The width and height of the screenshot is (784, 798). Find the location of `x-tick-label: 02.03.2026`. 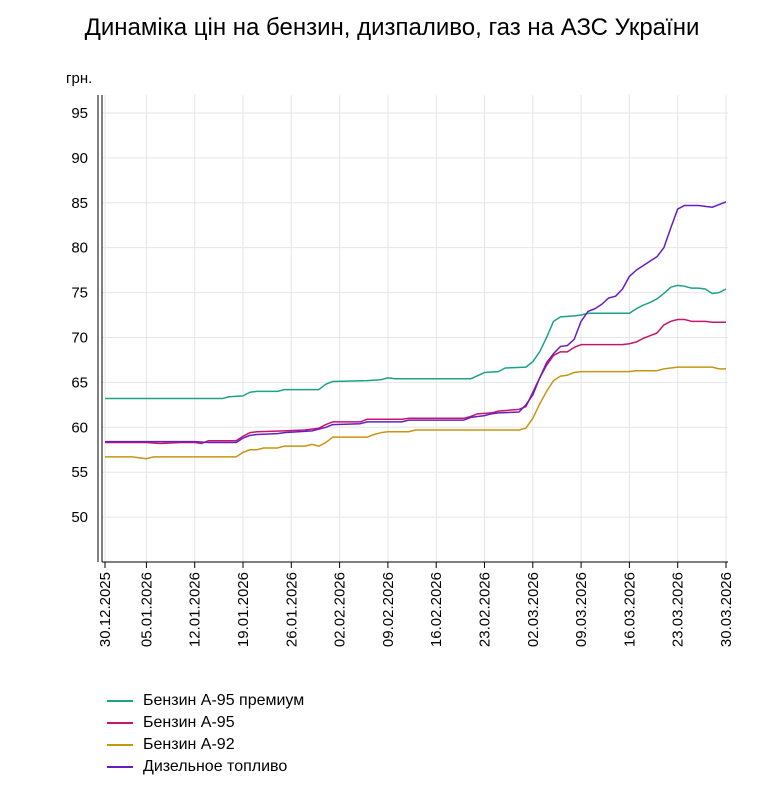

x-tick-label: 02.03.2026 is located at coordinates (533, 609).